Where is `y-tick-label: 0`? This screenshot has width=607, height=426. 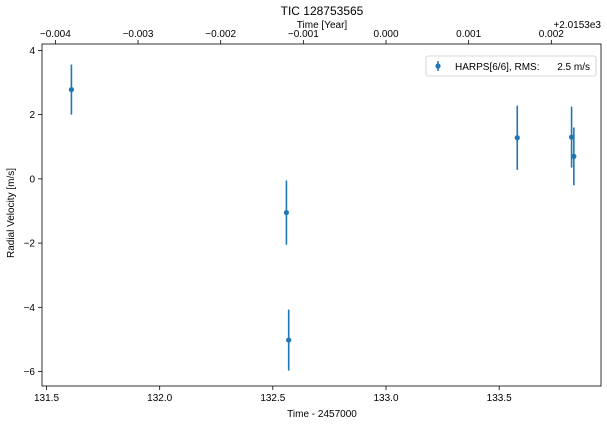
y-tick-label: 0 is located at coordinates (32, 179).